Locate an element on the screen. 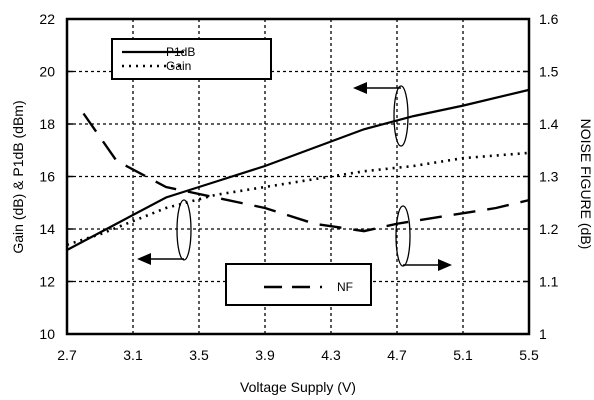  x-tick-label: 4.3 is located at coordinates (331, 355).